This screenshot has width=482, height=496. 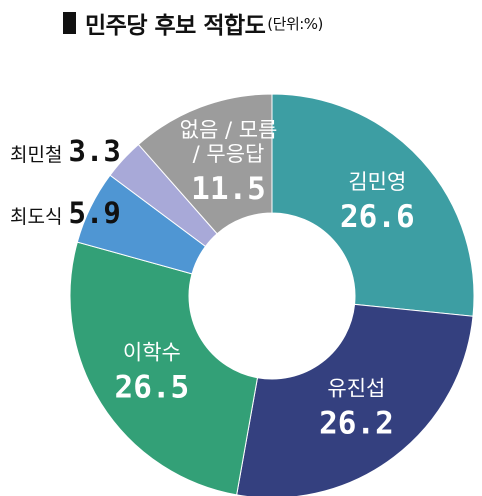 I want to click on slice-value: 5.9, so click(x=94, y=213).